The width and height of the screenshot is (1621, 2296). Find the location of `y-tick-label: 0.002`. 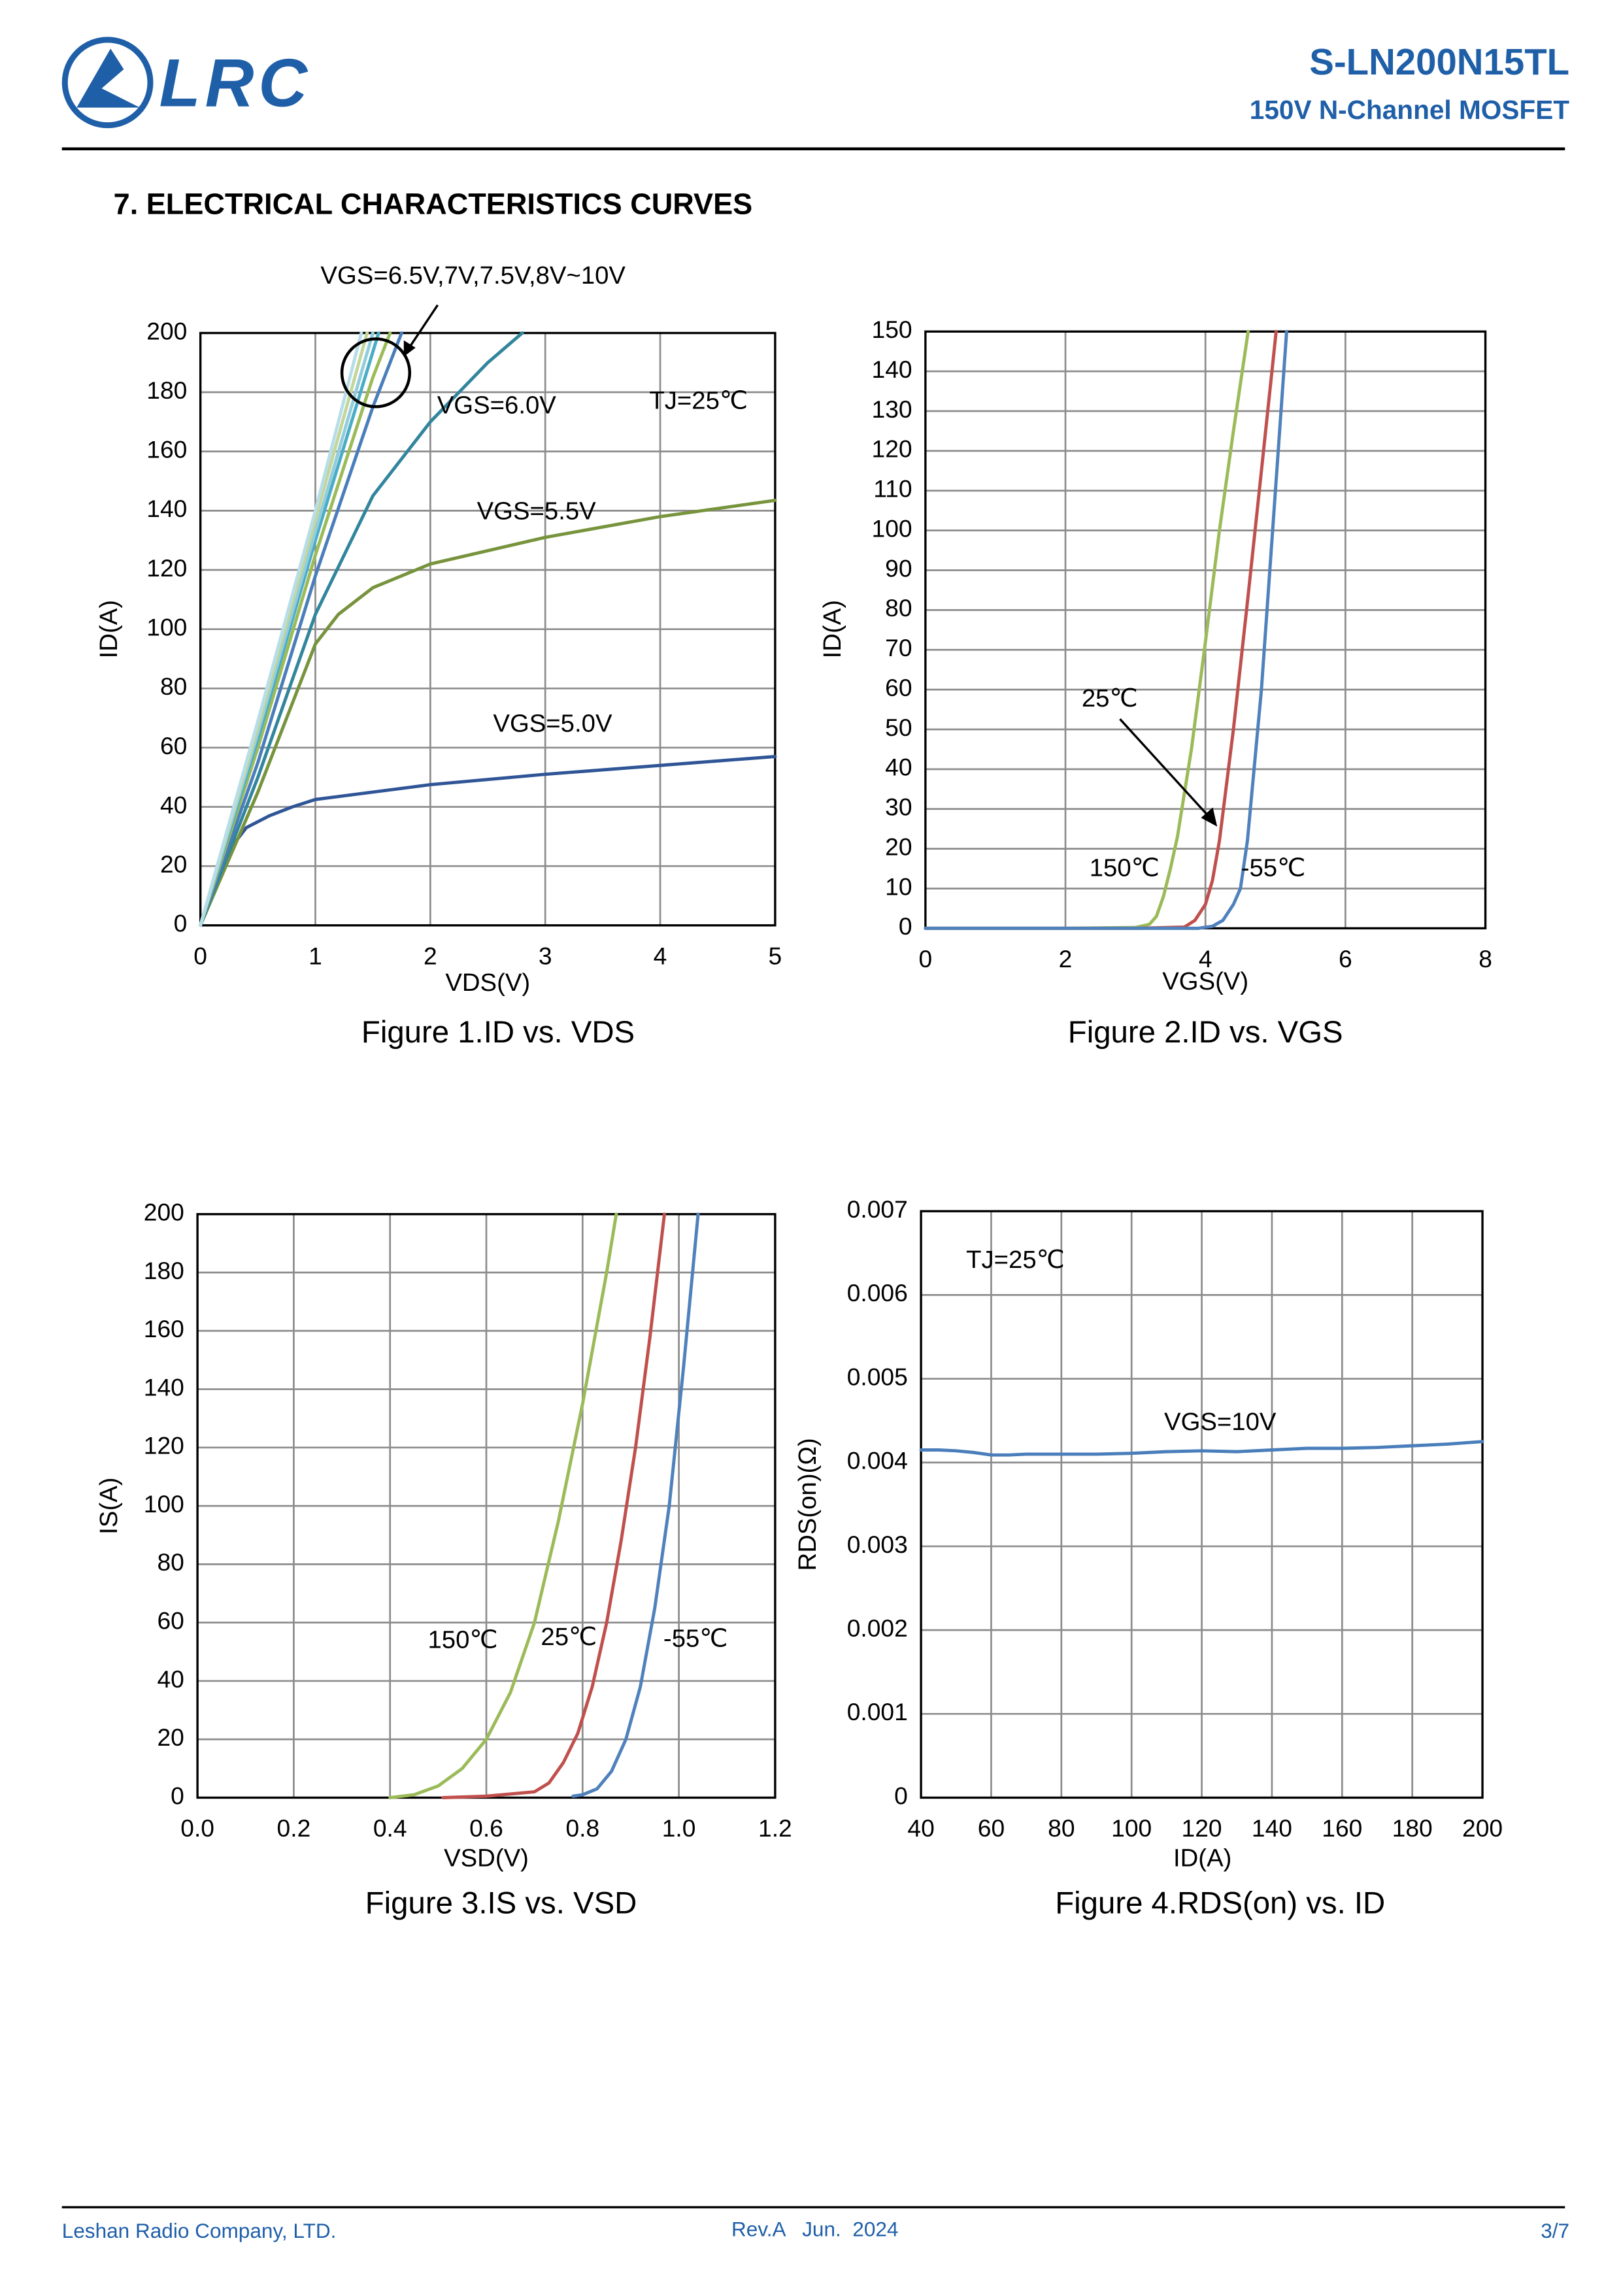

y-tick-label: 0.002 is located at coordinates (878, 1628).